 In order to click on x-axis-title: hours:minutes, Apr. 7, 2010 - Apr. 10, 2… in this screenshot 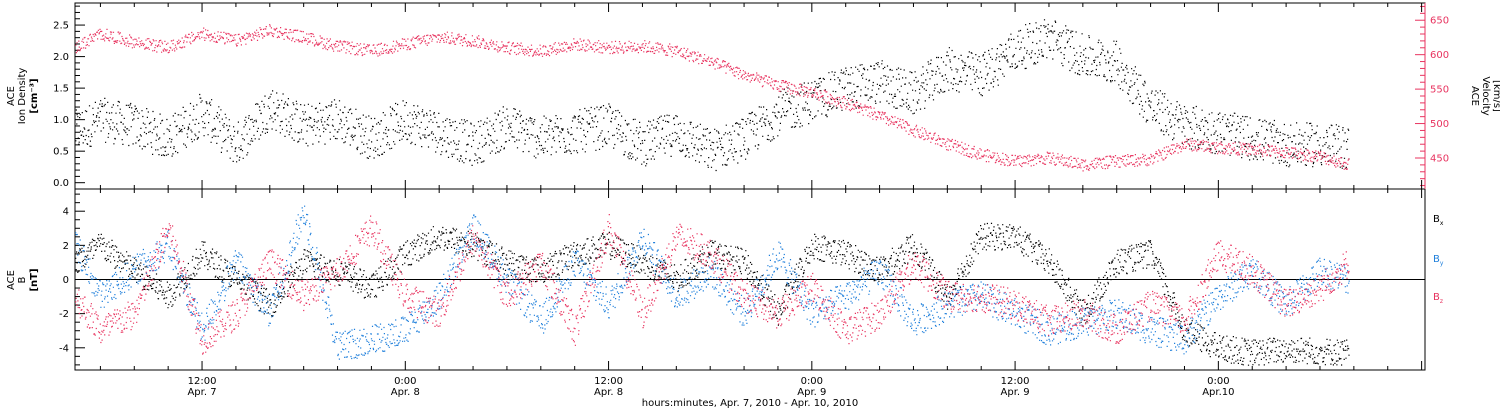, I will do `click(750, 403)`.